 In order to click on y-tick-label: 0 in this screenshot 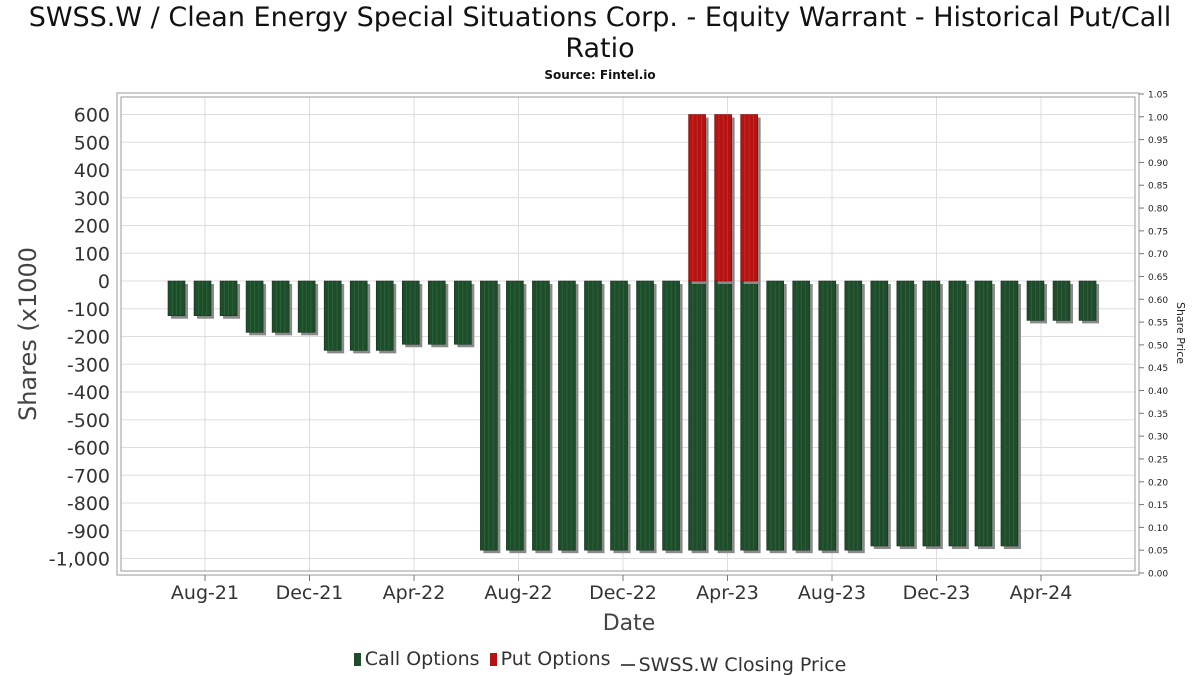, I will do `click(104, 282)`.